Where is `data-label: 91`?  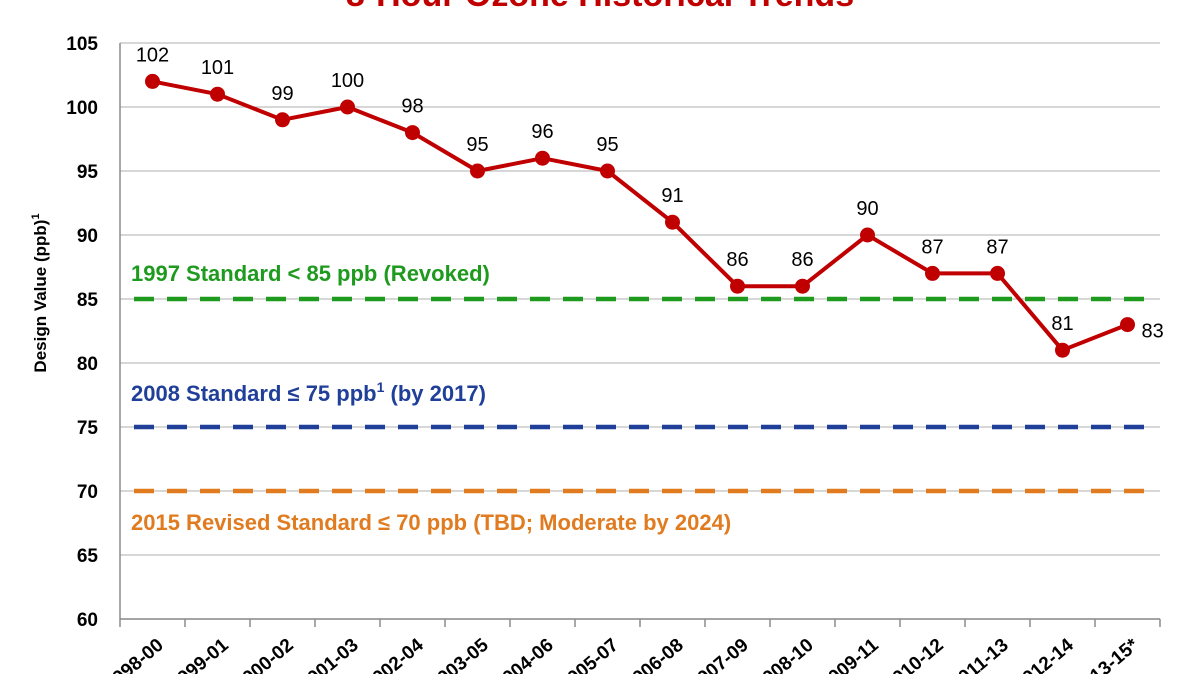 data-label: 91 is located at coordinates (672, 196).